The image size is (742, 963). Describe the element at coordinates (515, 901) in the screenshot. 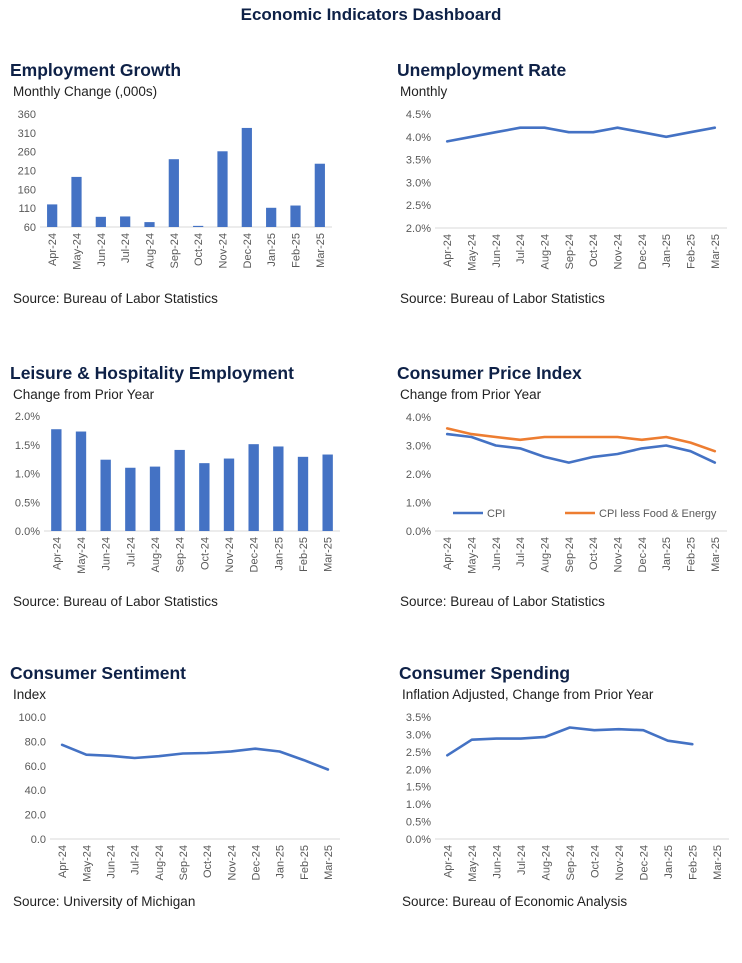

I see `chart-source: Source: Bureau of Economic Analysis` at that location.